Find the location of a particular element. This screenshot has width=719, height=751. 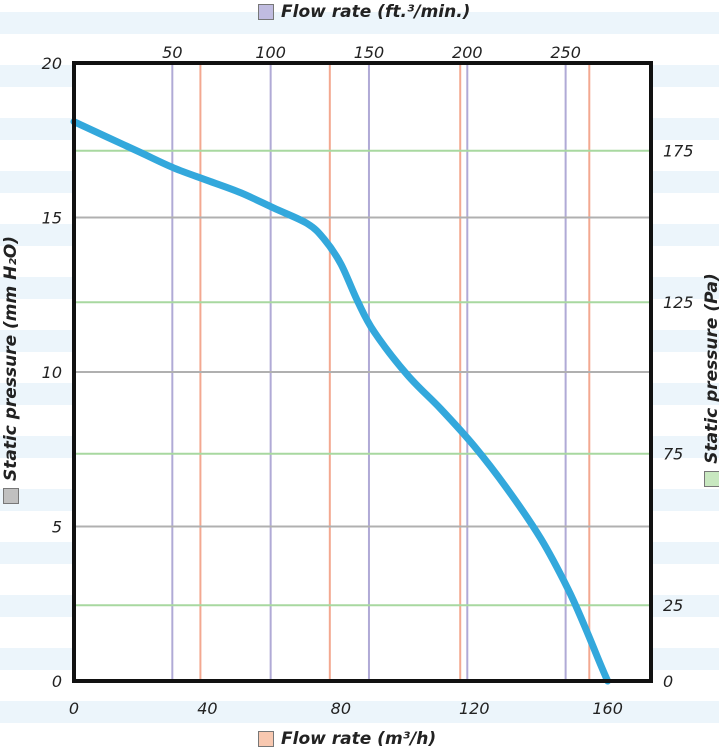

left-tick-label: 20 is located at coordinates (52, 63).